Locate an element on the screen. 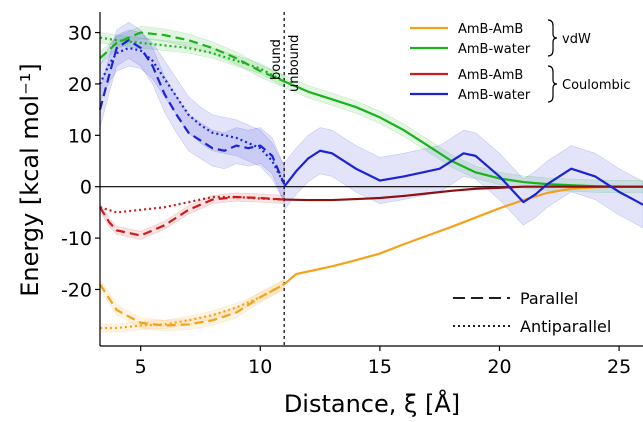 The height and width of the screenshot is (422, 643). series-line-blue_solid is located at coordinates (463, 177).